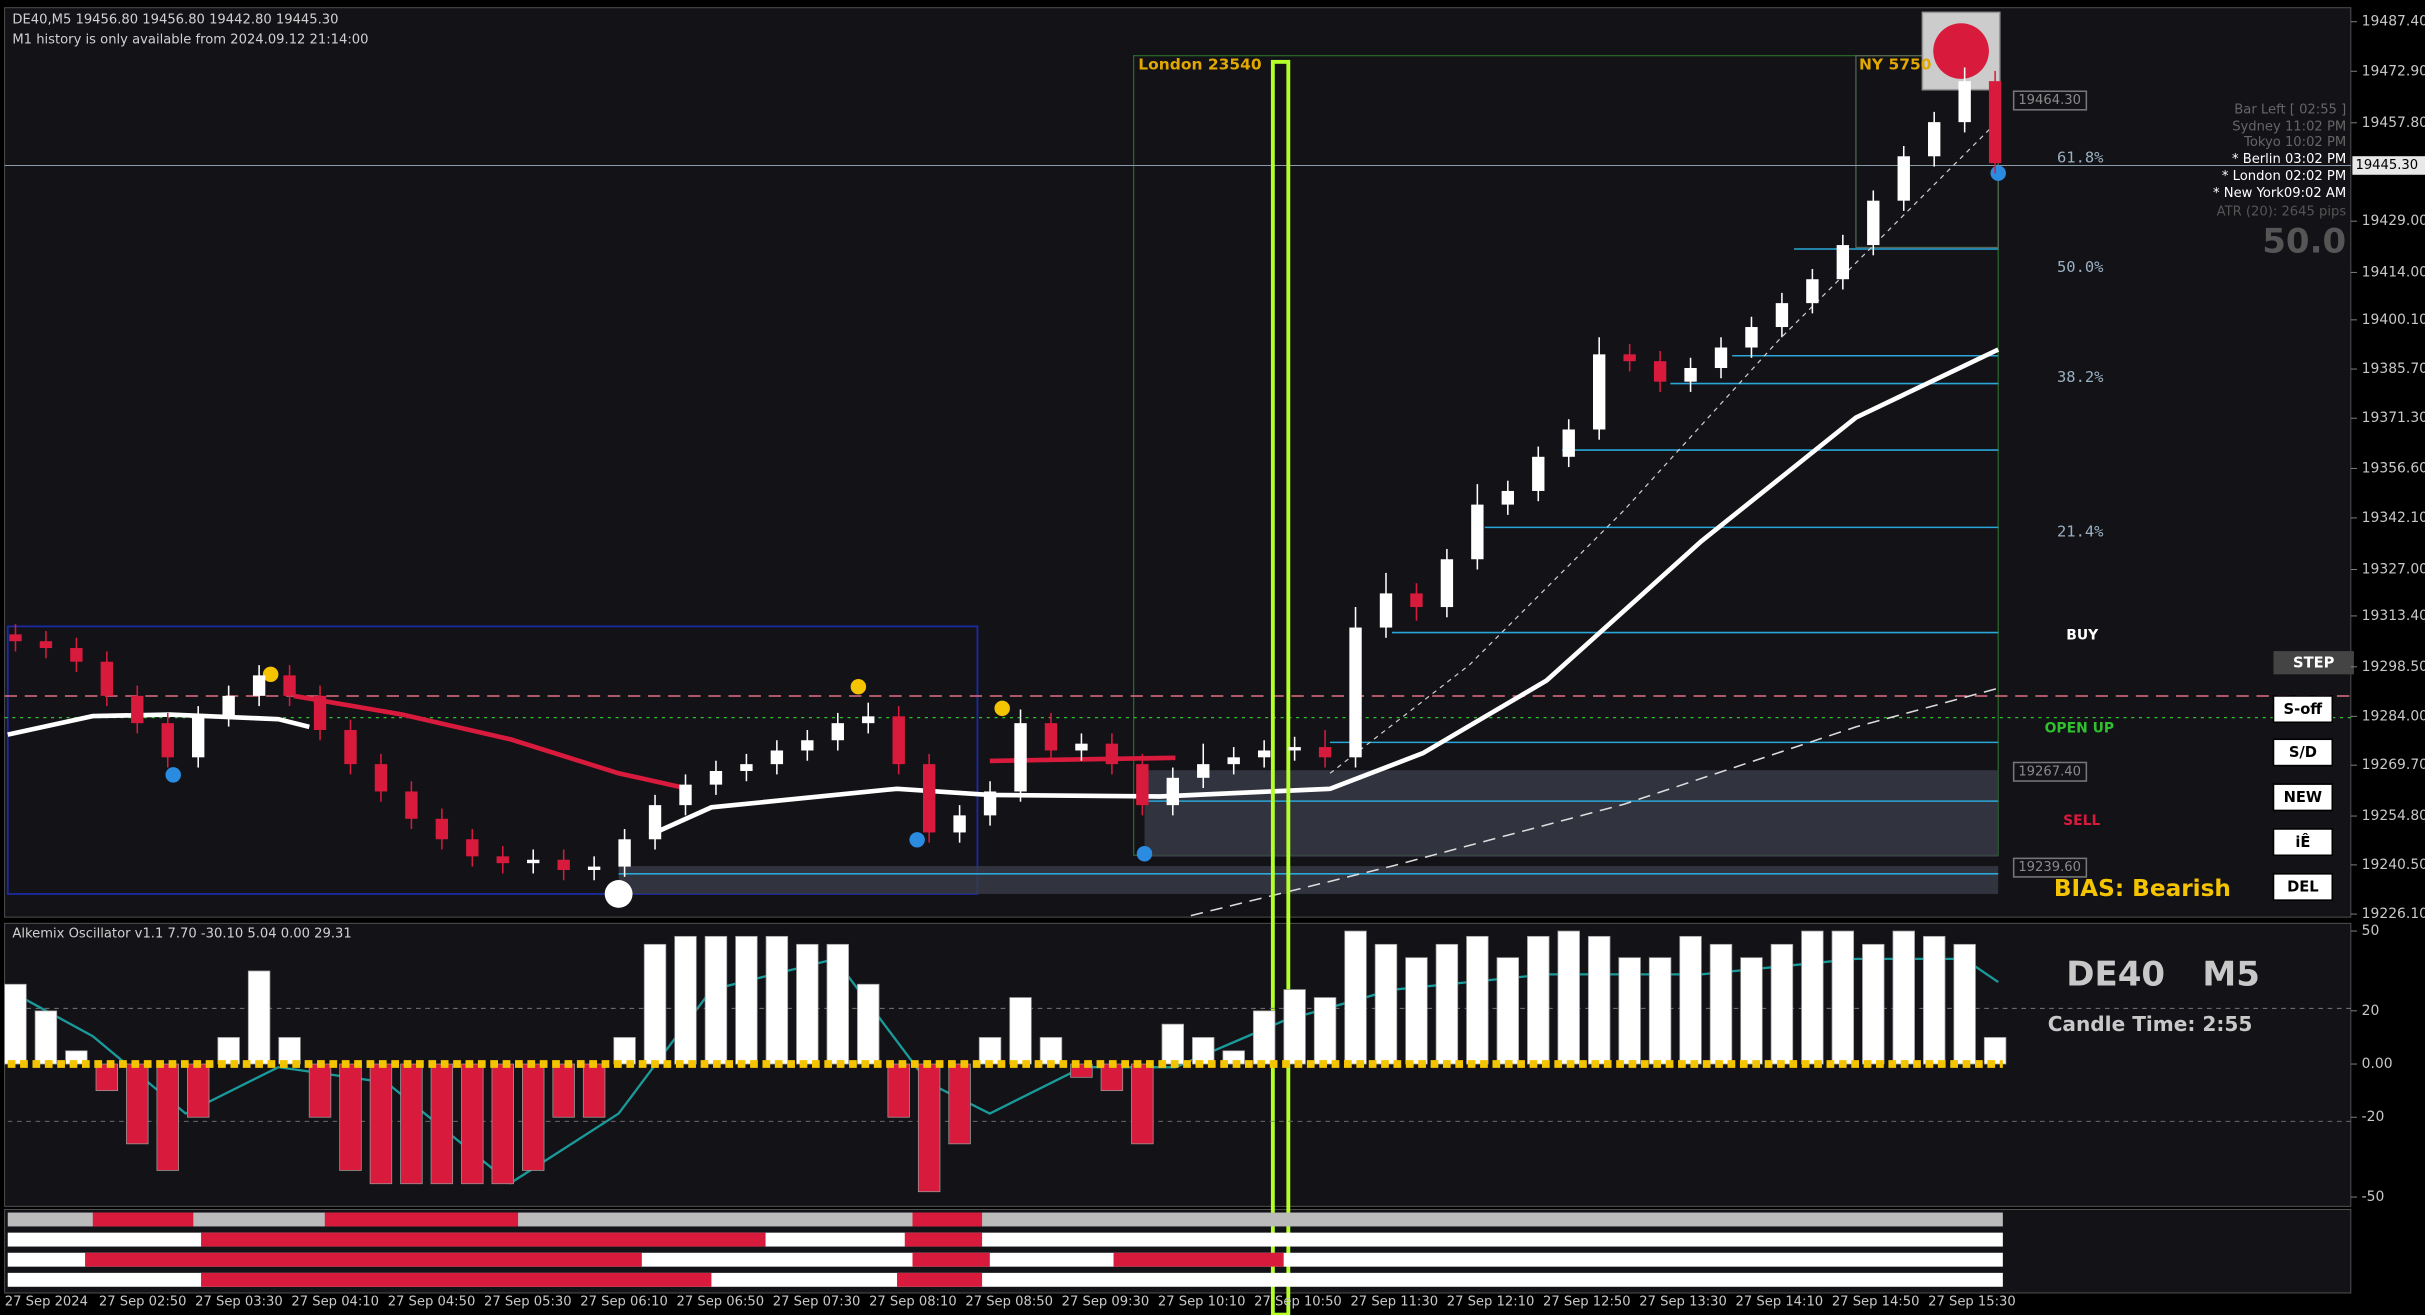 Image resolution: width=2425 pixels, height=1315 pixels. I want to click on x-tick-label: 27 Sep 10:50, so click(1298, 1302).